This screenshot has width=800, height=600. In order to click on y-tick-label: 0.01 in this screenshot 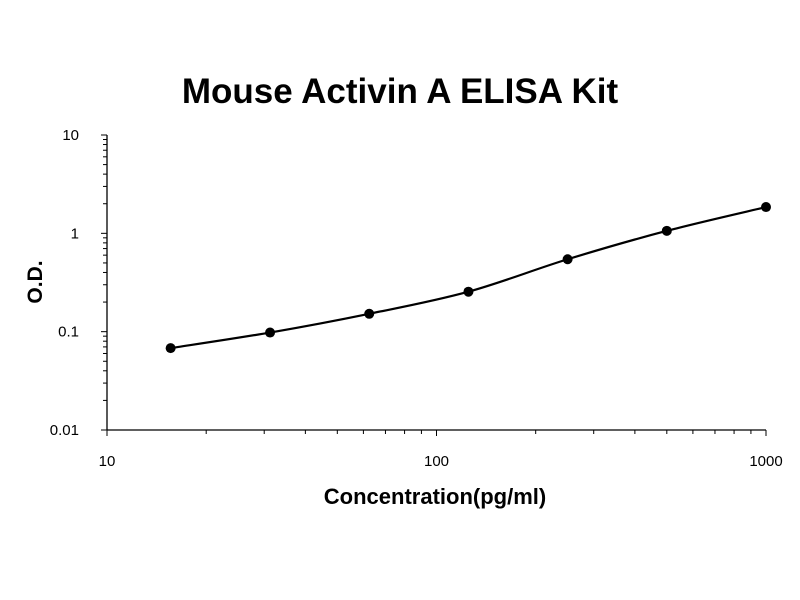, I will do `click(64, 430)`.